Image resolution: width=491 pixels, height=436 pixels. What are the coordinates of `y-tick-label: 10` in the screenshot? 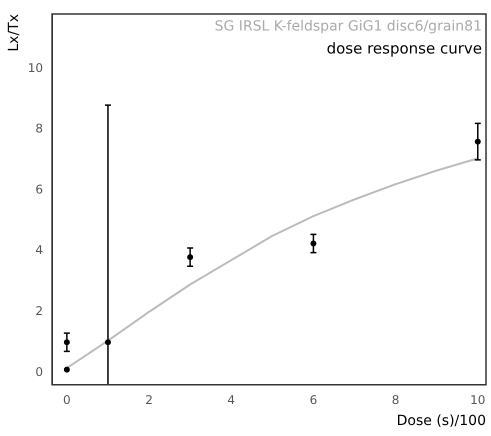 It's located at (36, 67).